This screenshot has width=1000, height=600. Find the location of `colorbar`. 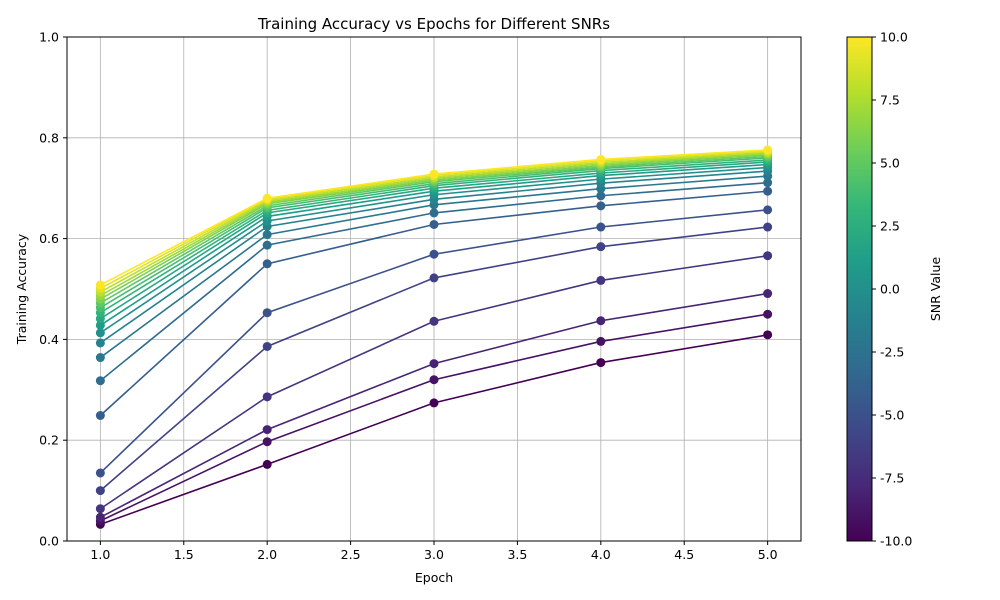

colorbar is located at coordinates (859, 289).